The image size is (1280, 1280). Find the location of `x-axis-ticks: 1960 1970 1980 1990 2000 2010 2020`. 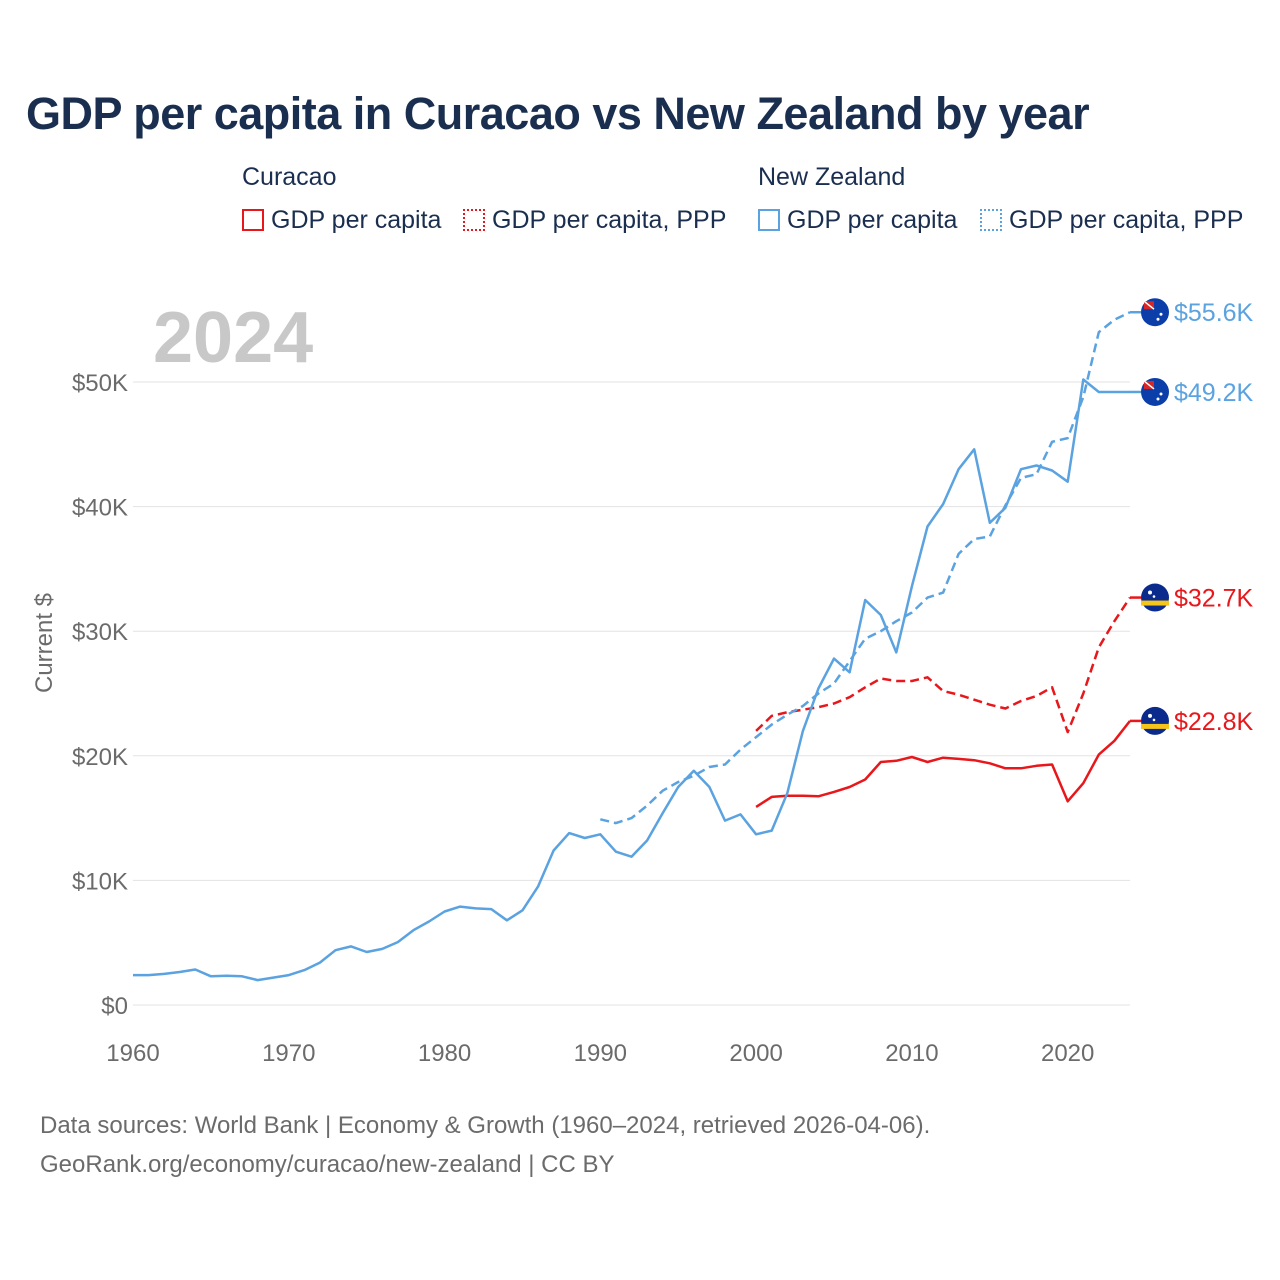

x-axis-ticks: 1960 1970 1980 1990 2000 2010 2020 is located at coordinates (600, 1053).